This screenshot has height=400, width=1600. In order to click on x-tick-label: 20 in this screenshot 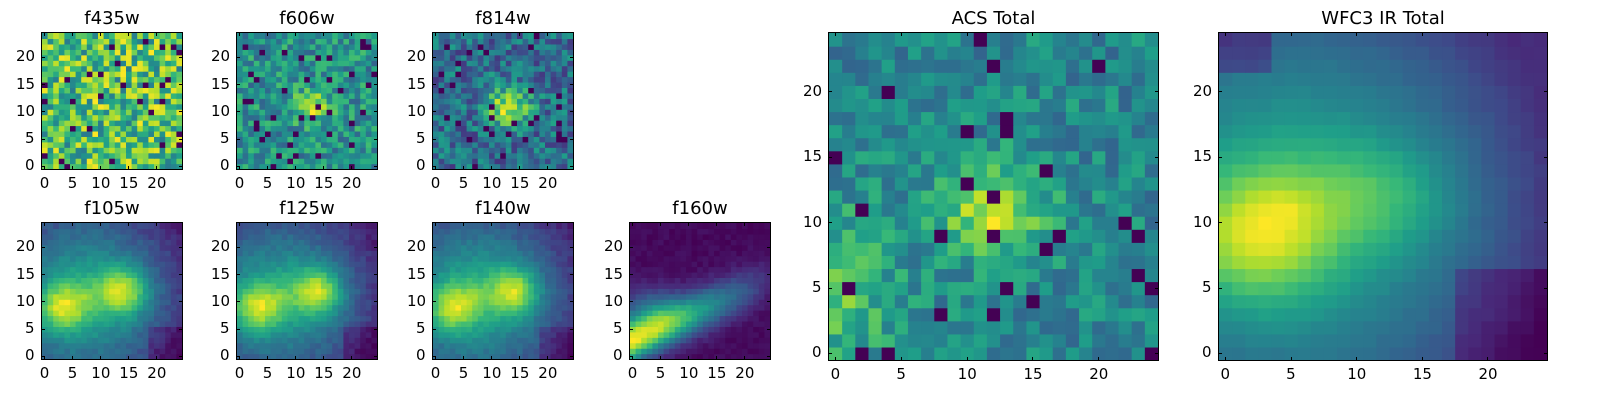, I will do `click(157, 183)`.